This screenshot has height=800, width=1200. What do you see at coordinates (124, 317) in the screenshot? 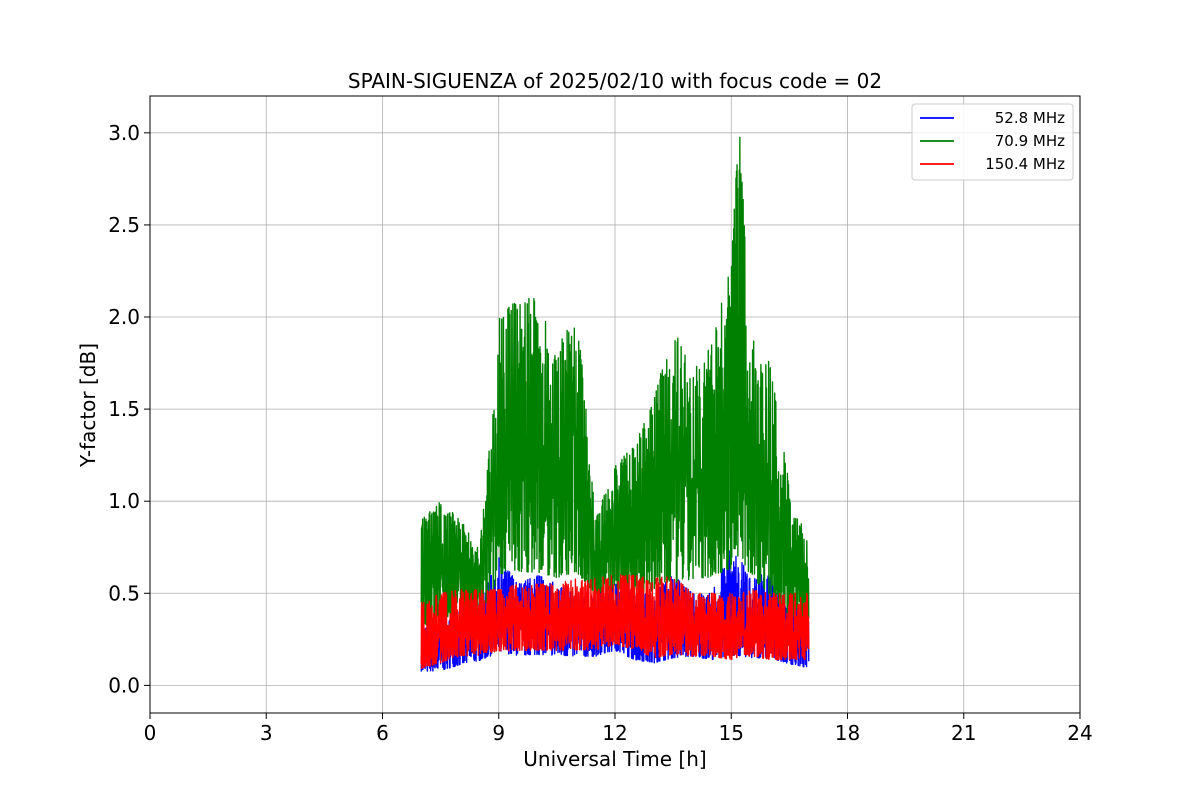
I see `y-tick-label: 2.0` at bounding box center [124, 317].